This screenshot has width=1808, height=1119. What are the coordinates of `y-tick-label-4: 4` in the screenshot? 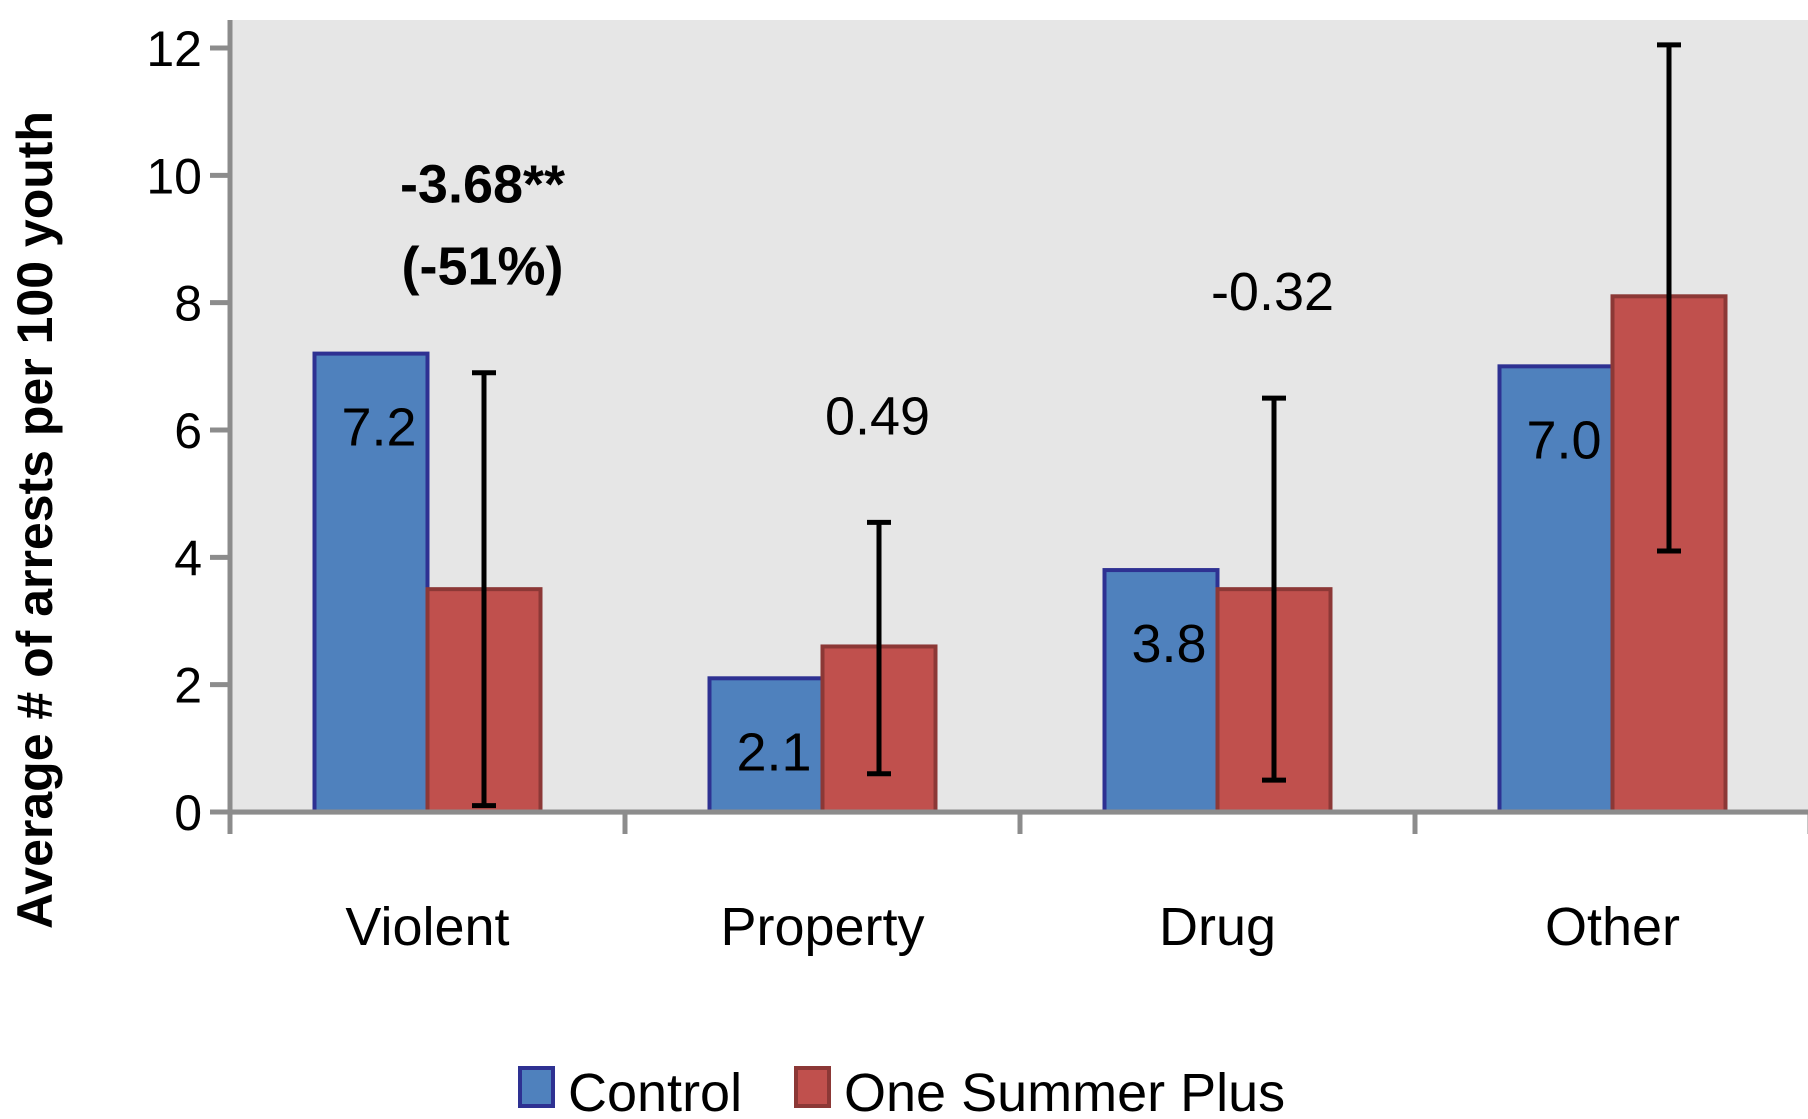 It's located at (188, 558).